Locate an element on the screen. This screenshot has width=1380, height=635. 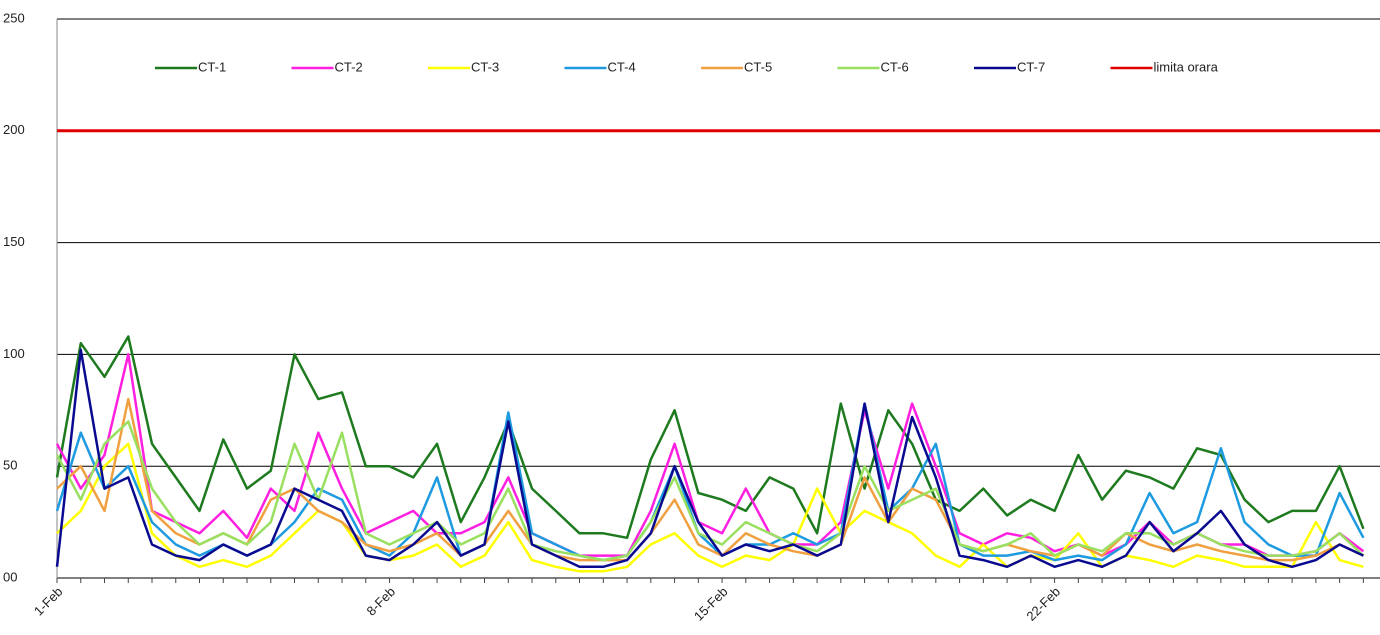
legend-label: CT-6 is located at coordinates (895, 66).